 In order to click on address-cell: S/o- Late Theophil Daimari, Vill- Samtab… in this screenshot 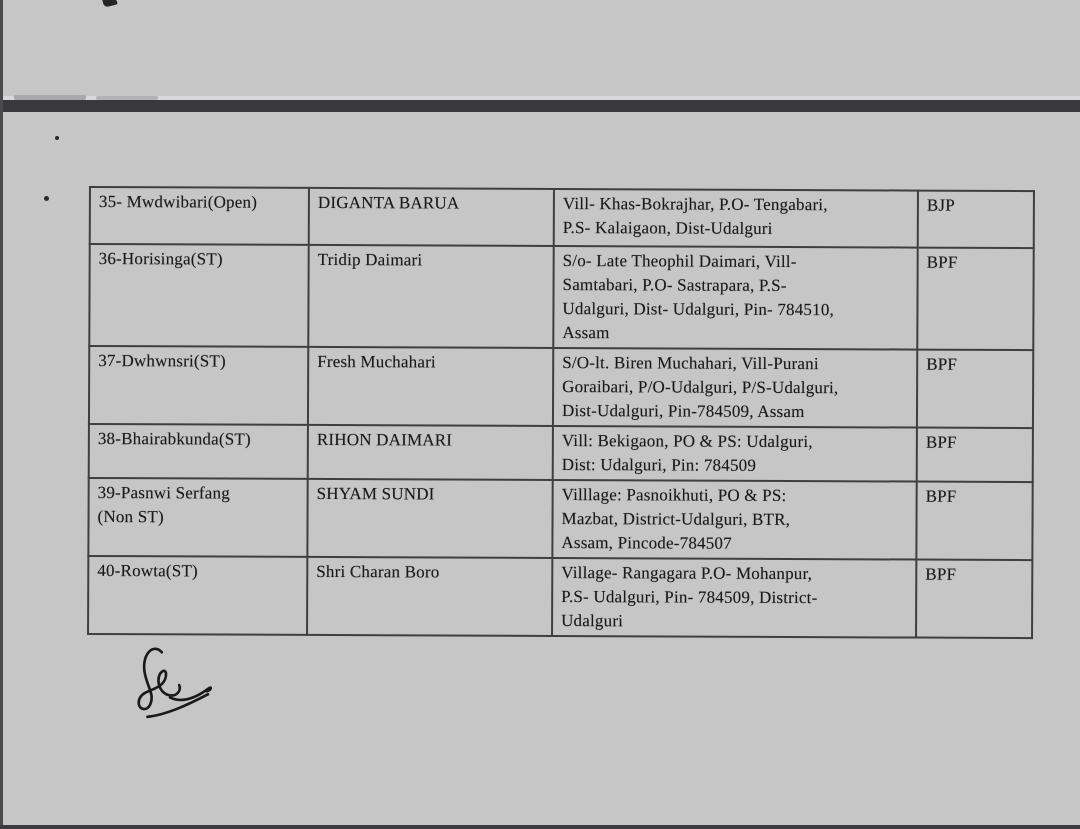, I will do `click(735, 297)`.